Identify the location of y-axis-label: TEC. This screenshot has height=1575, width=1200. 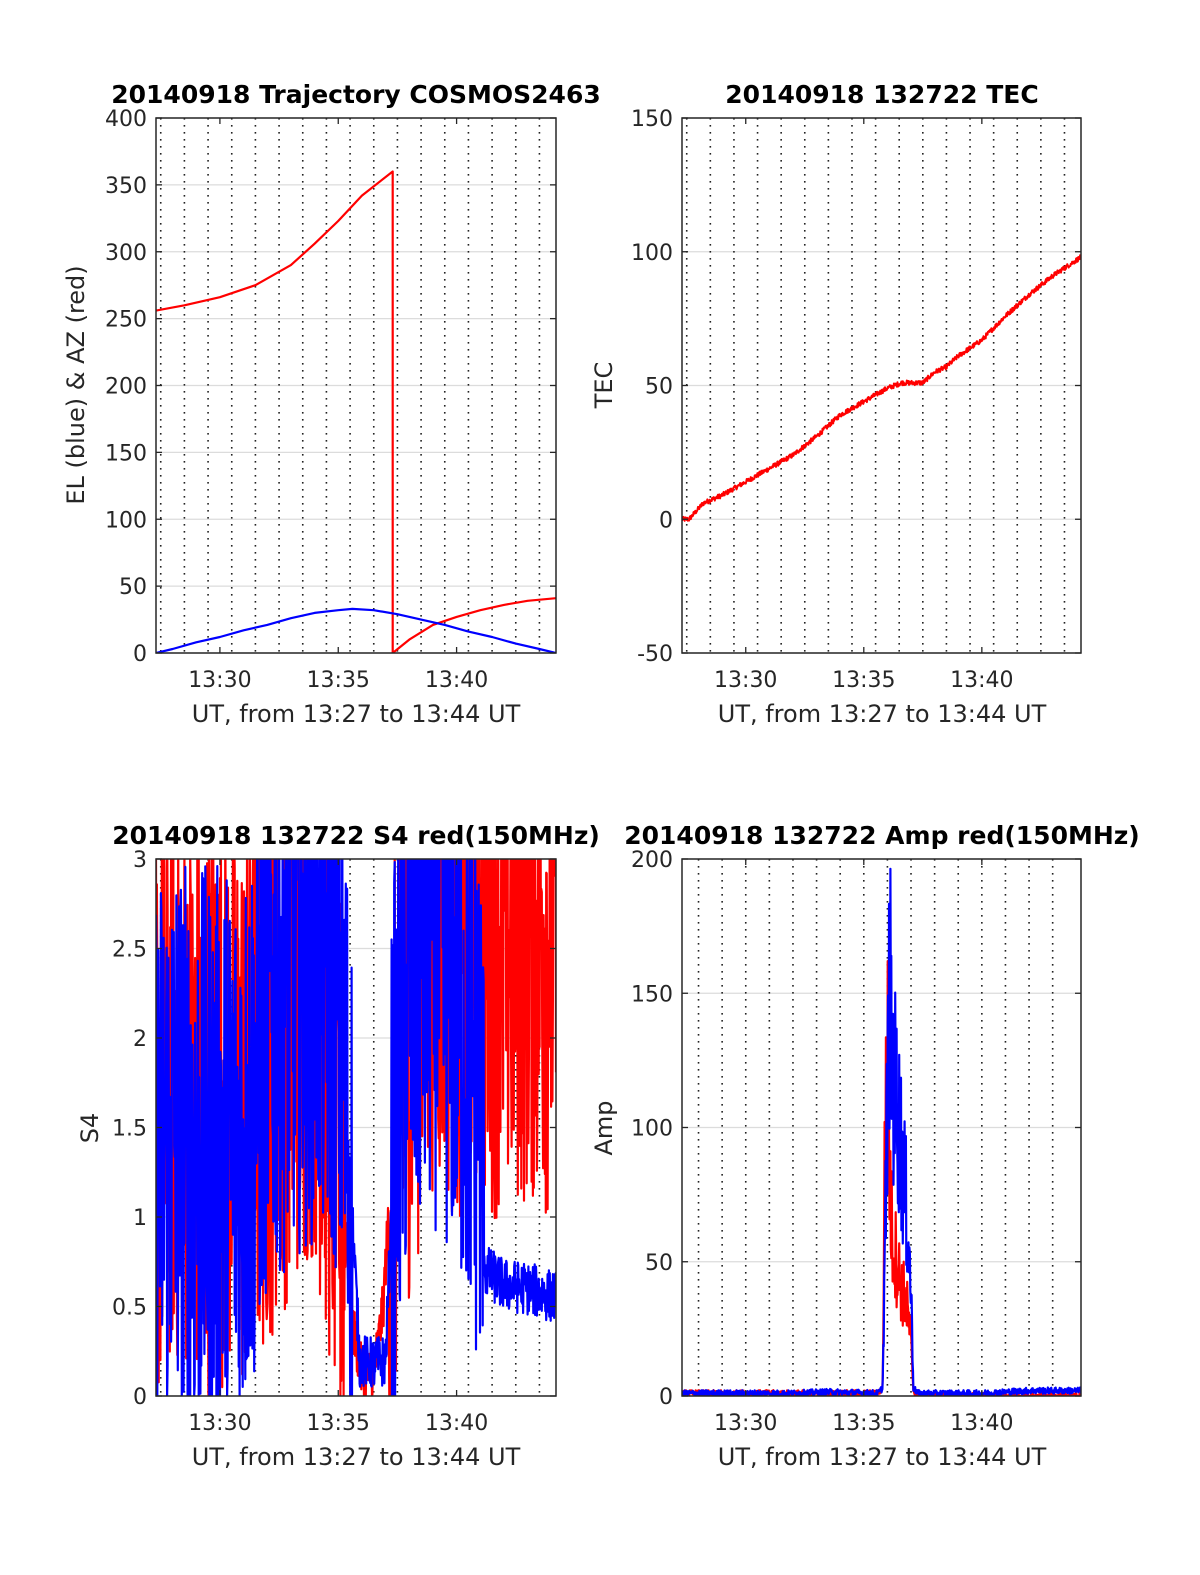
(604, 386).